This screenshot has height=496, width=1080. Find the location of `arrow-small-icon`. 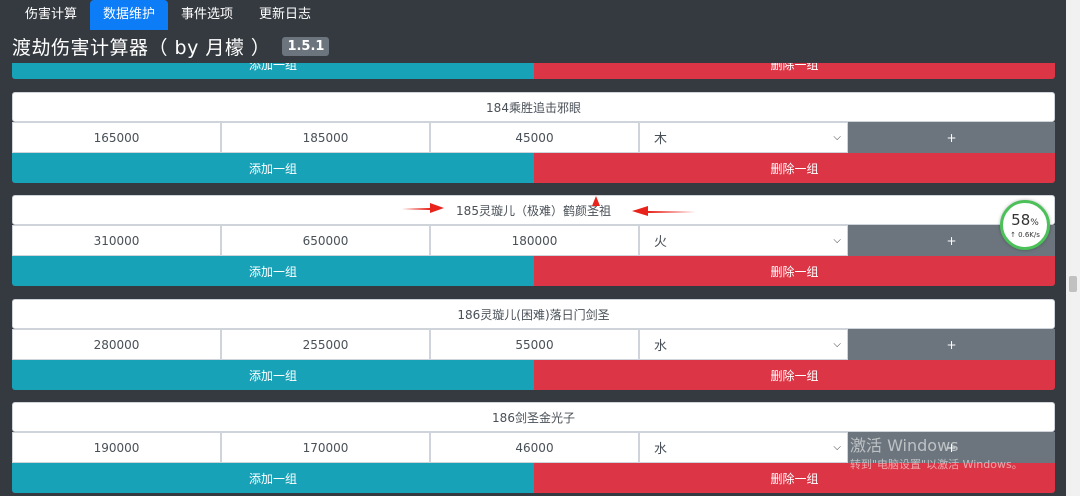

arrow-small-icon is located at coordinates (596, 201).